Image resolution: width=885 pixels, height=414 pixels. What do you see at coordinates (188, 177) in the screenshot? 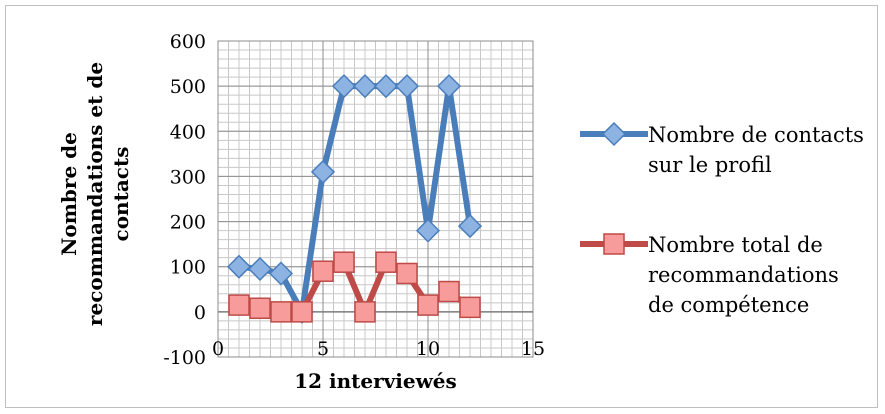
I see `y-tick-label: 300` at bounding box center [188, 177].